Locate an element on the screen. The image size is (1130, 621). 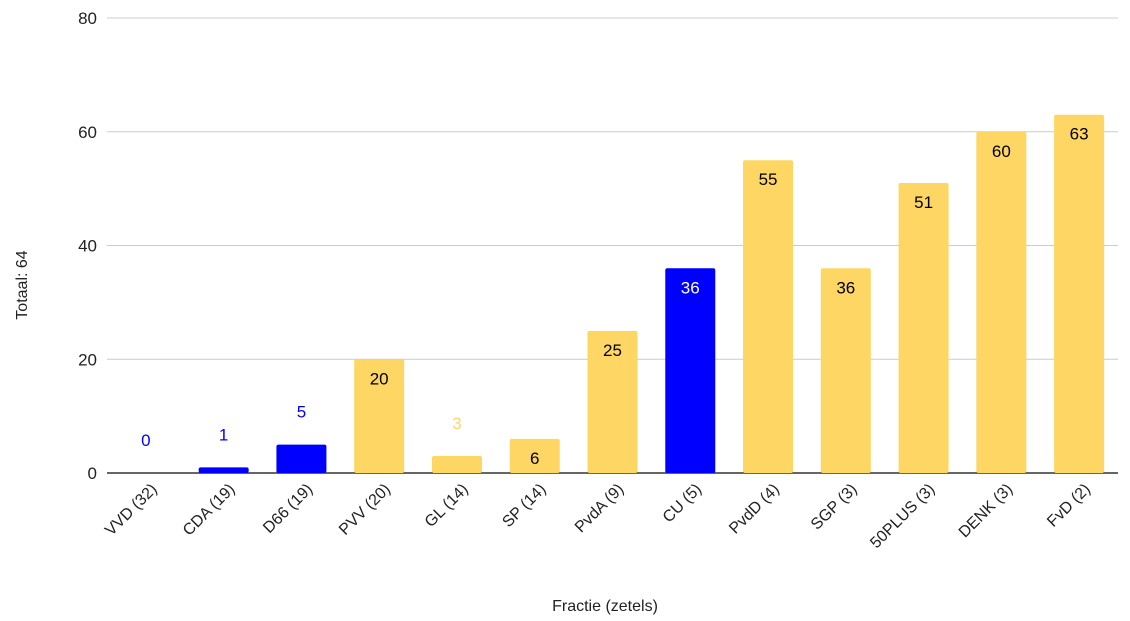
x-tick-label: FvD (2) is located at coordinates (1069, 506).